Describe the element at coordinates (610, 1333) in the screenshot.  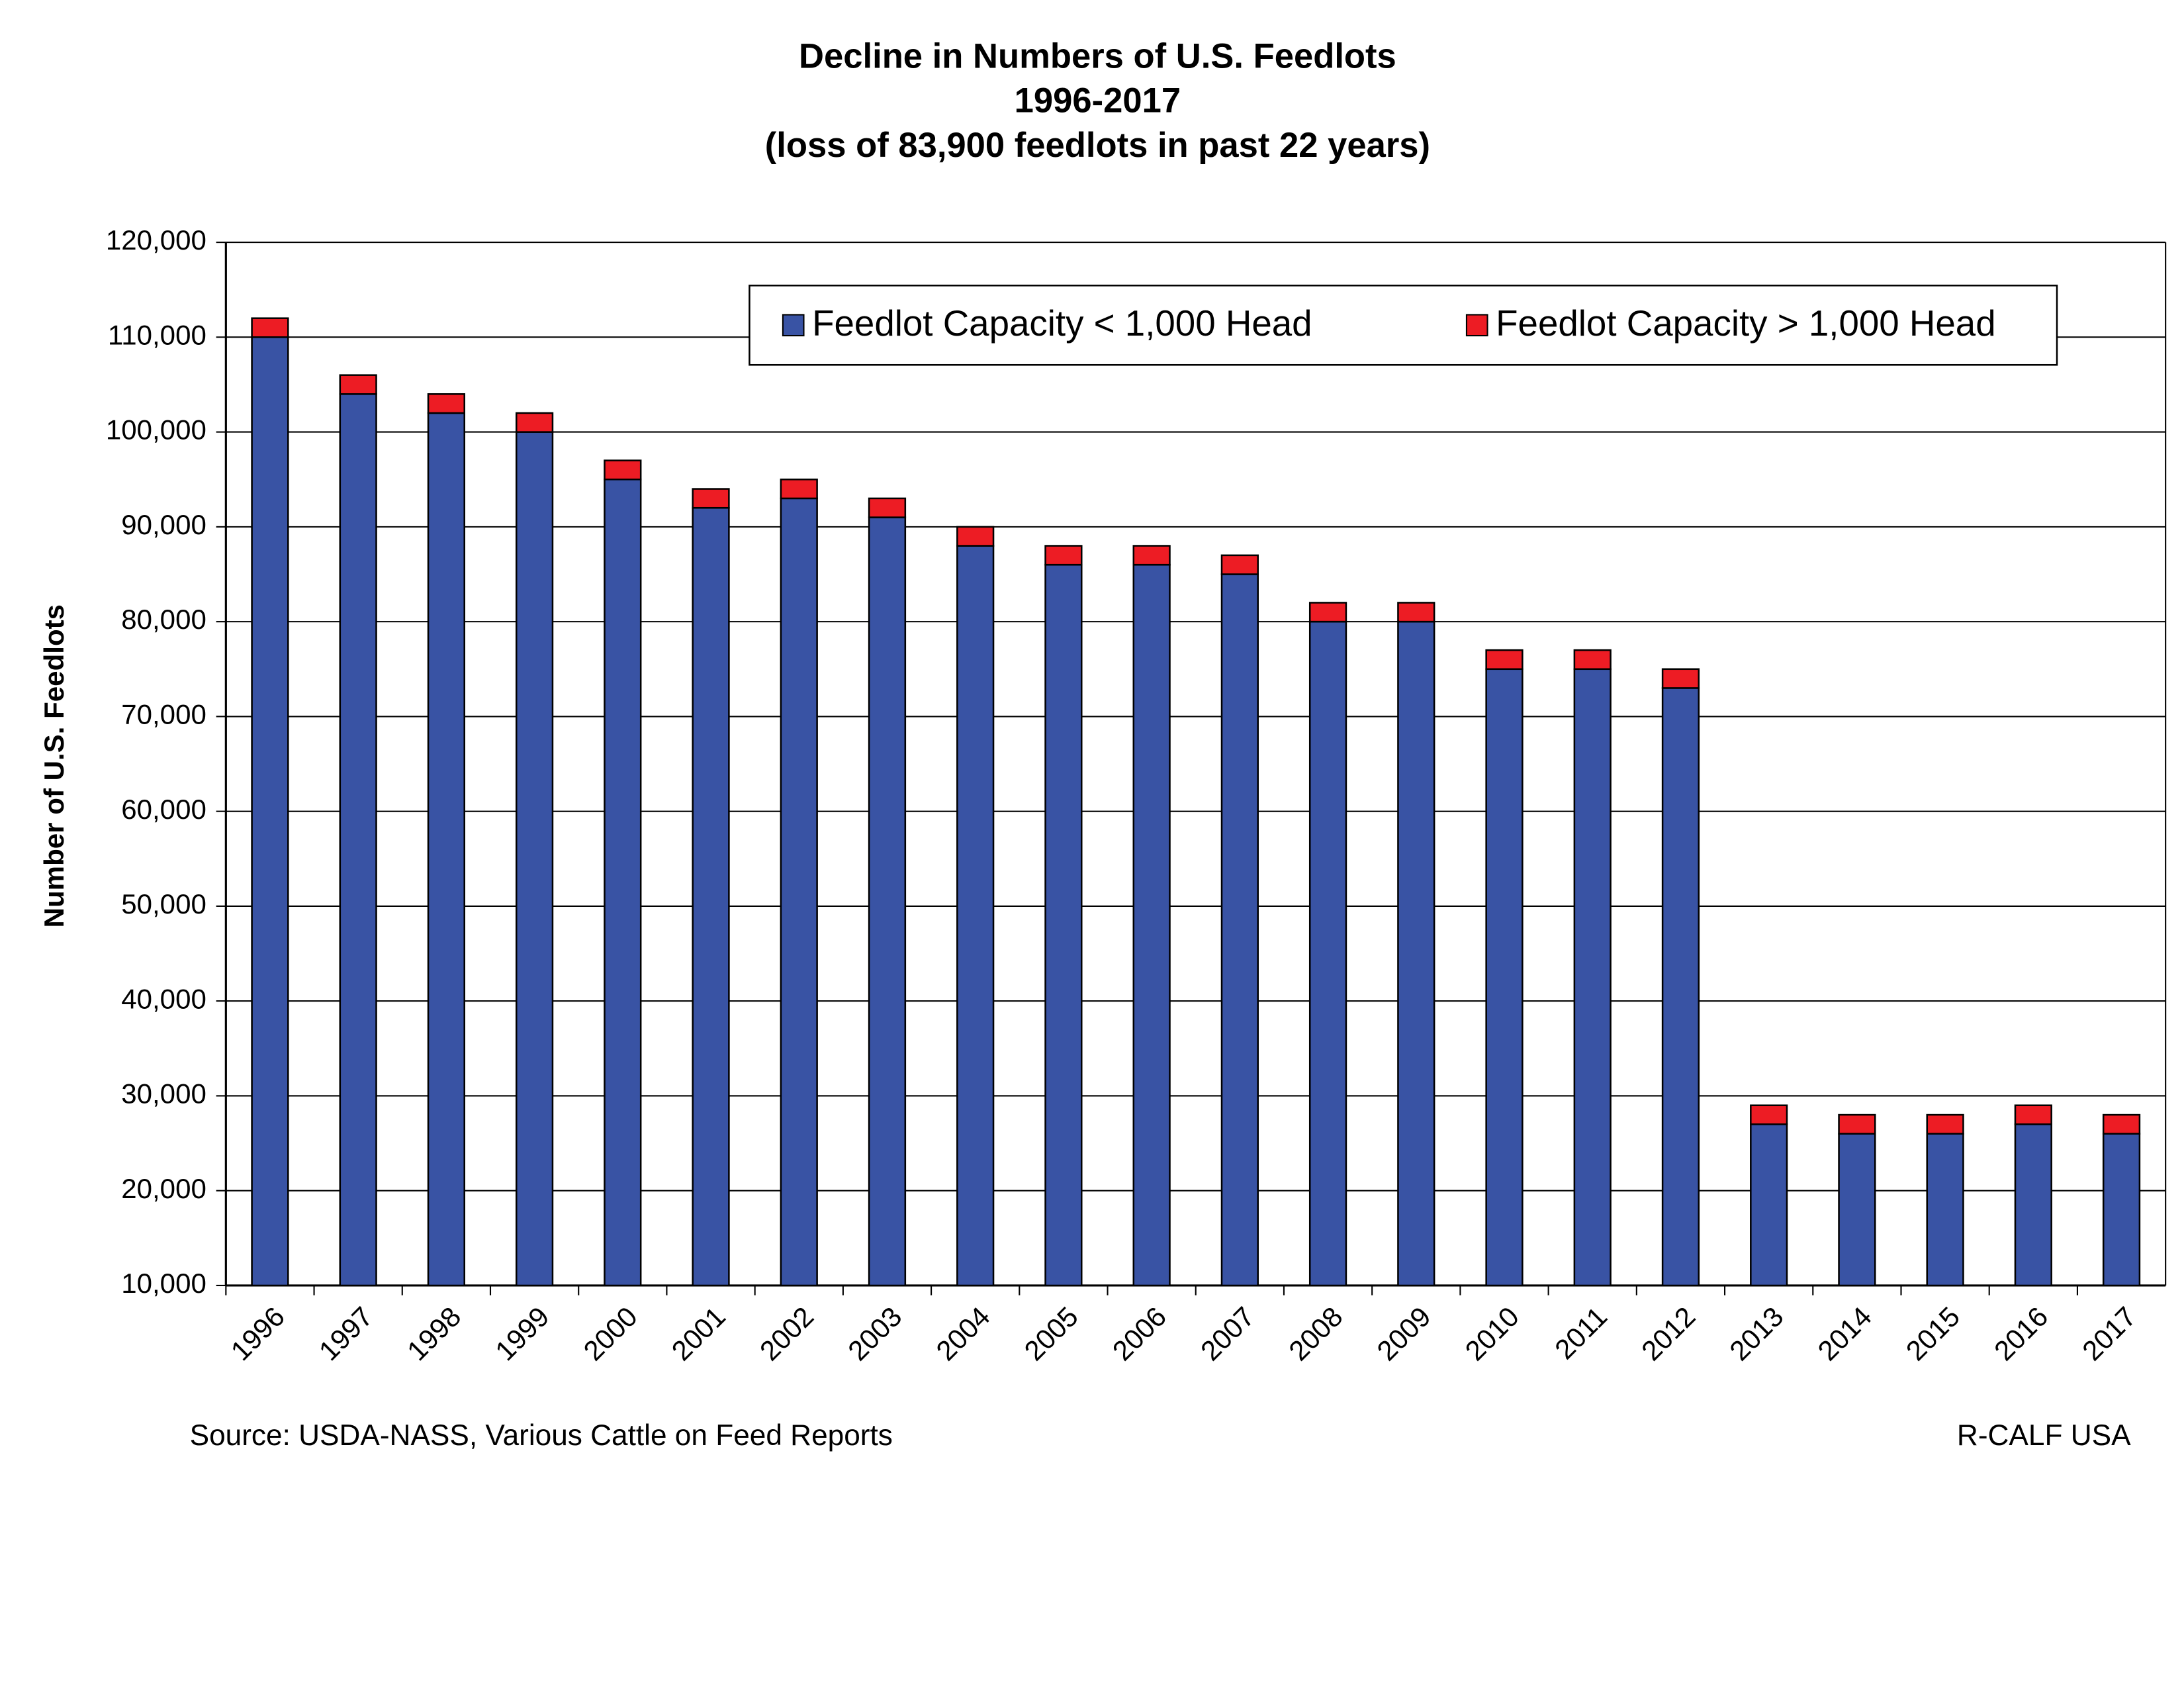
I see `x-tick-label: 2000` at that location.